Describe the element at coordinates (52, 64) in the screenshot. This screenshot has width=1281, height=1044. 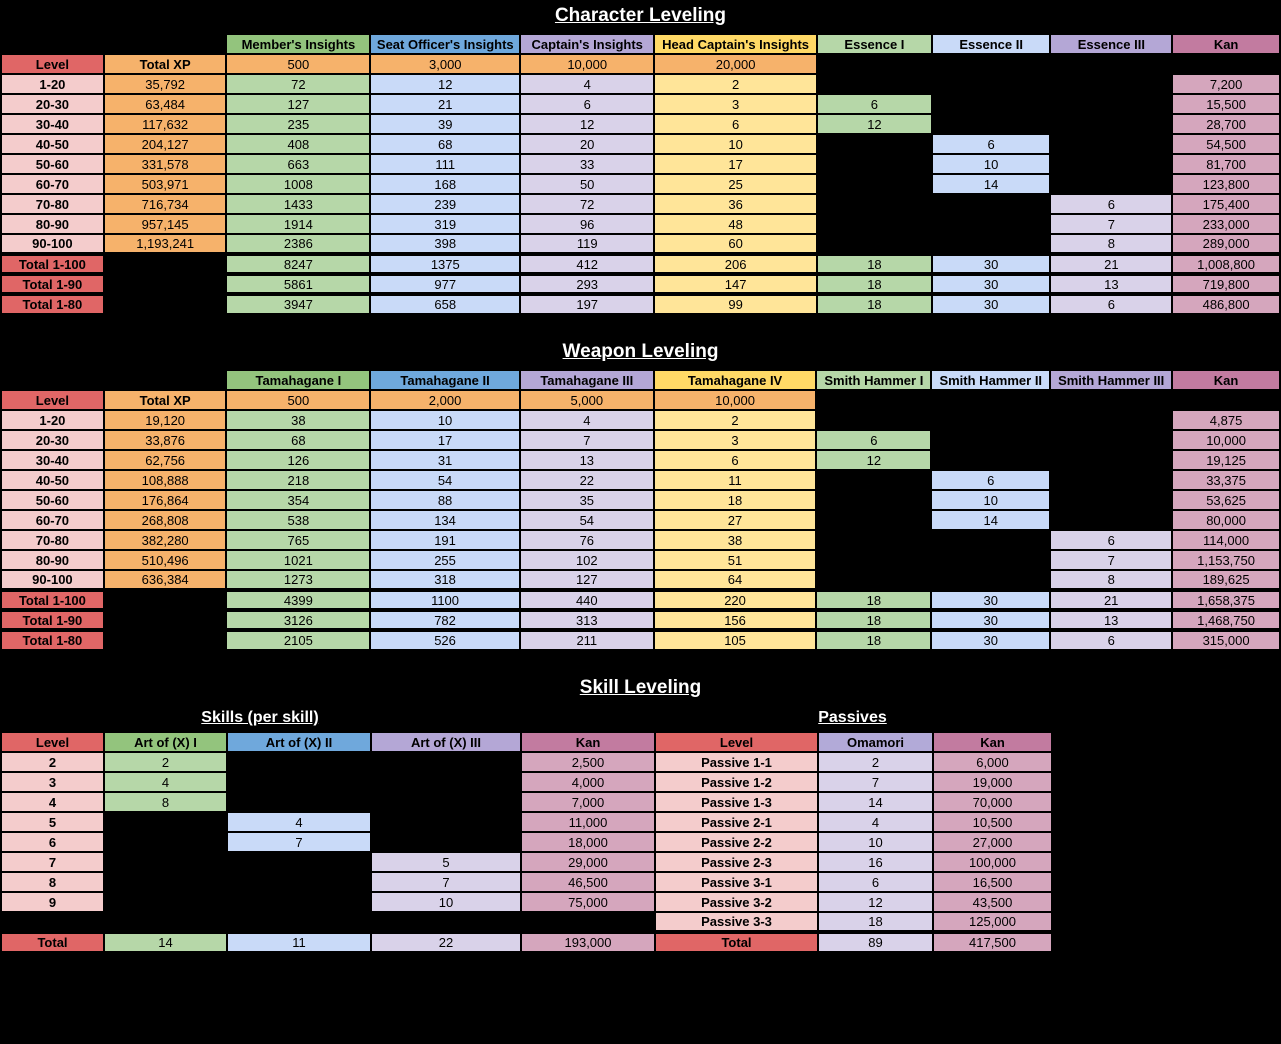
I see `table-cell: Level` at that location.